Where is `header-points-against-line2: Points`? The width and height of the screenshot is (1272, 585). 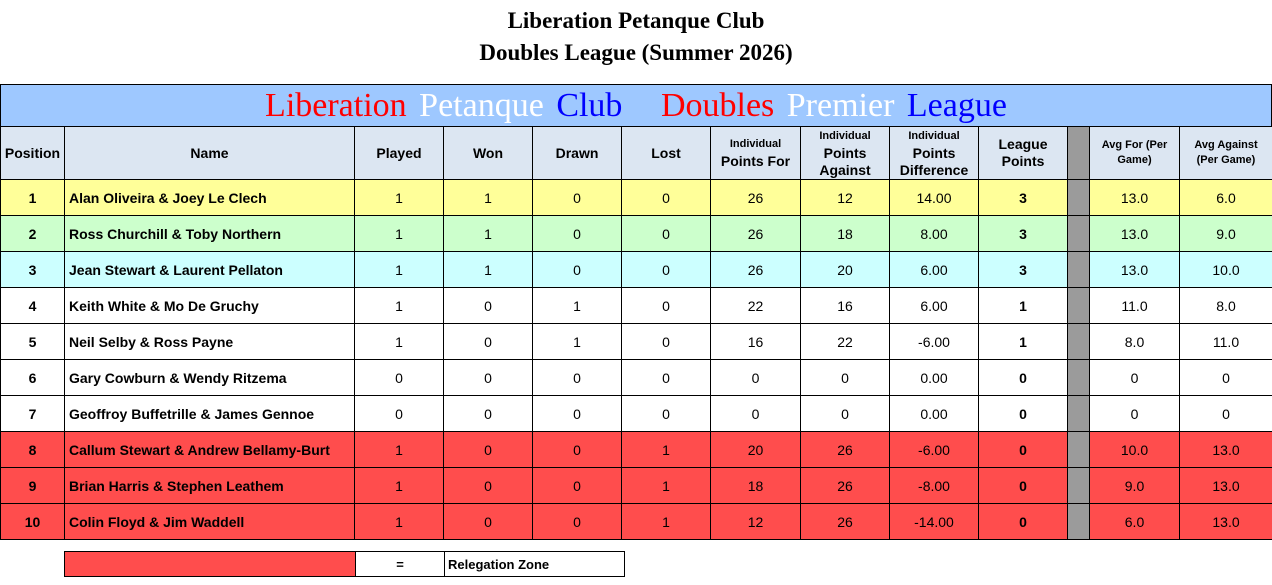 header-points-against-line2: Points is located at coordinates (845, 152).